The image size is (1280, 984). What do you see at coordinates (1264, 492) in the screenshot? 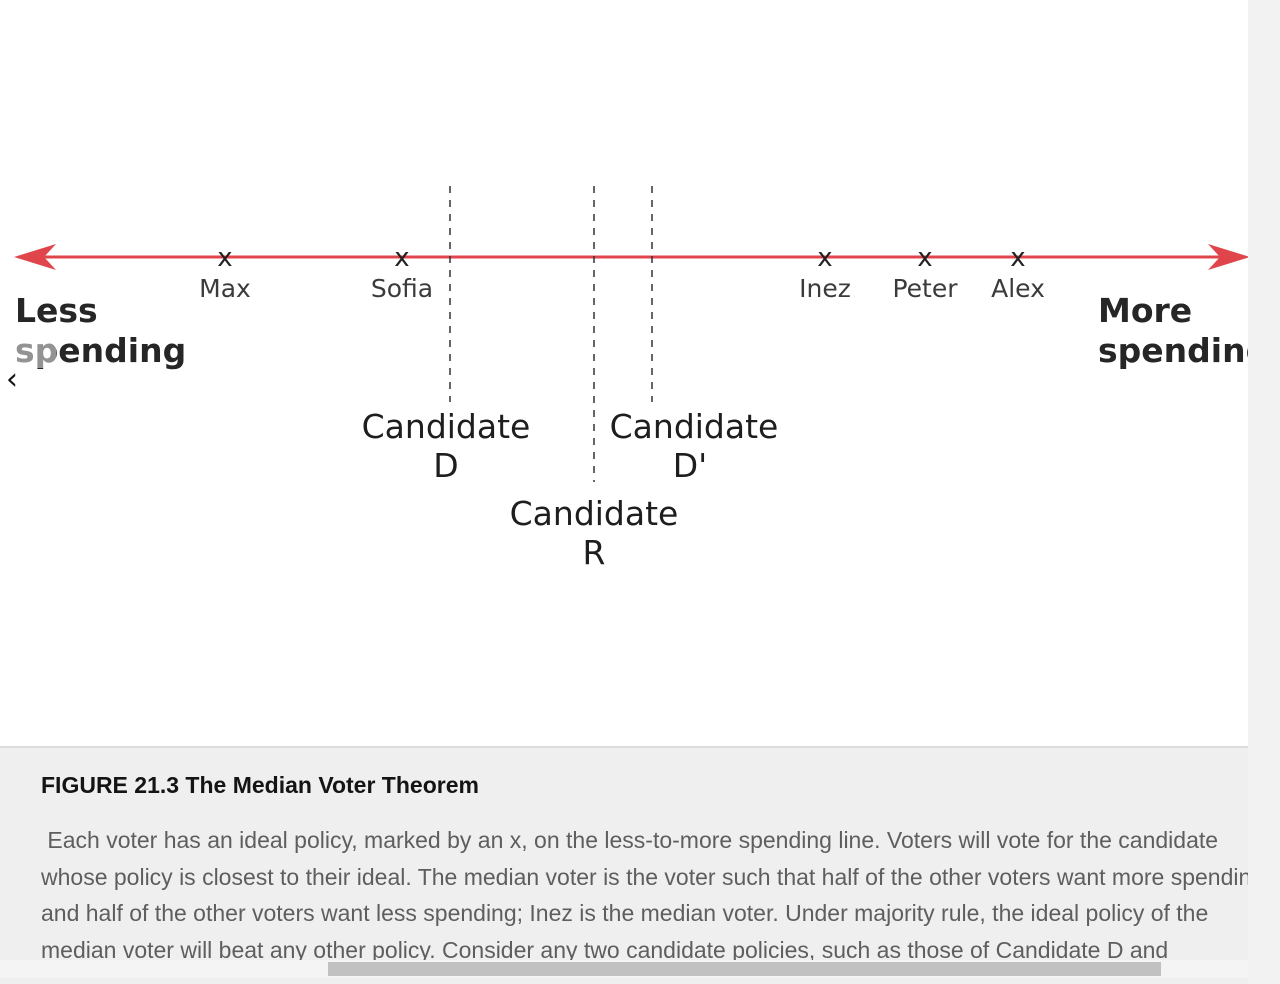
I see `vertical-scrollbar-gutter` at bounding box center [1264, 492].